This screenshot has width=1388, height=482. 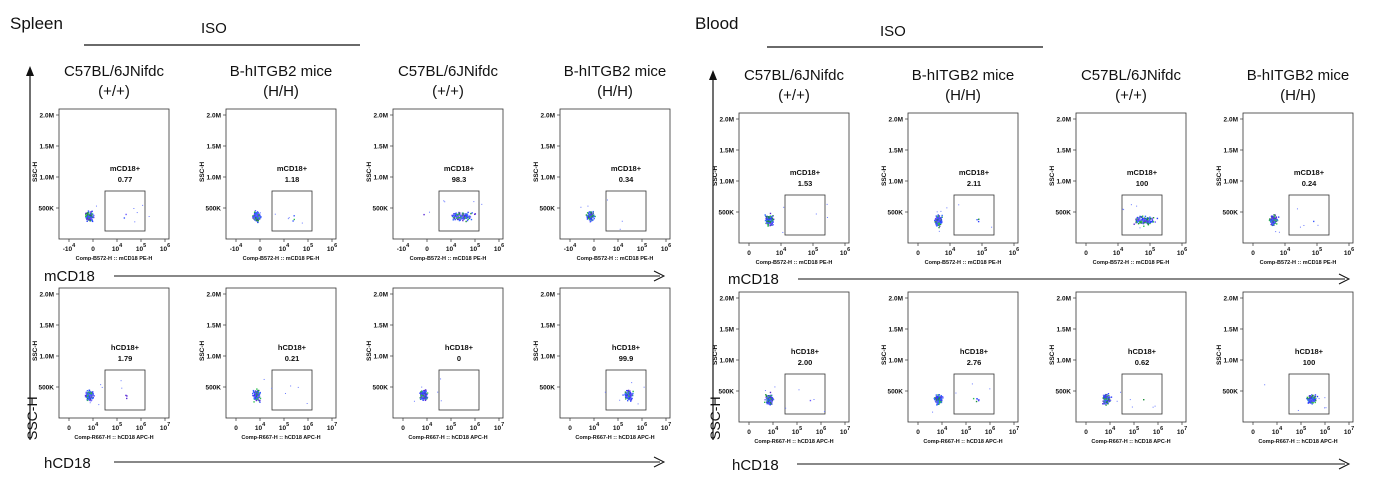 What do you see at coordinates (30, 71) in the screenshot?
I see `yaxis-arrowhead-spleen` at bounding box center [30, 71].